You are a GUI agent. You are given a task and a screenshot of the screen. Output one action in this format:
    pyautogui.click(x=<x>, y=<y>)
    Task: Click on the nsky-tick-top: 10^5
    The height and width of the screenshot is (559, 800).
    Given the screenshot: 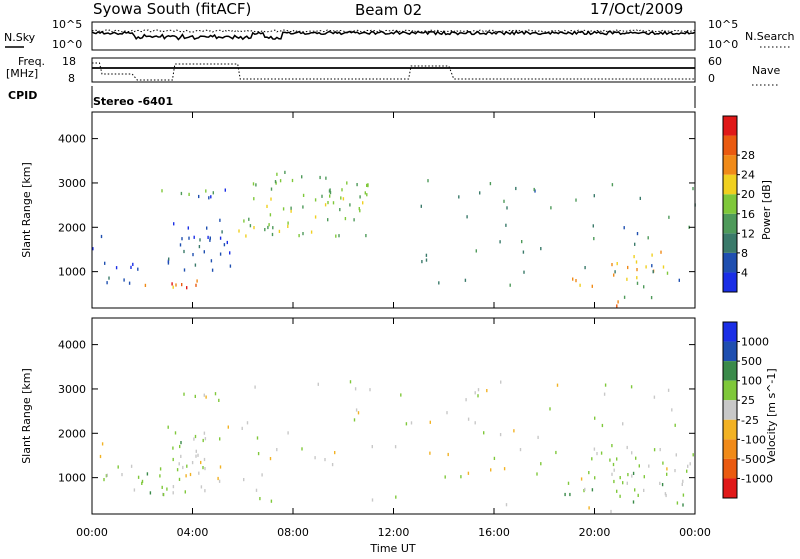 What is the action you would take?
    pyautogui.click(x=67, y=24)
    